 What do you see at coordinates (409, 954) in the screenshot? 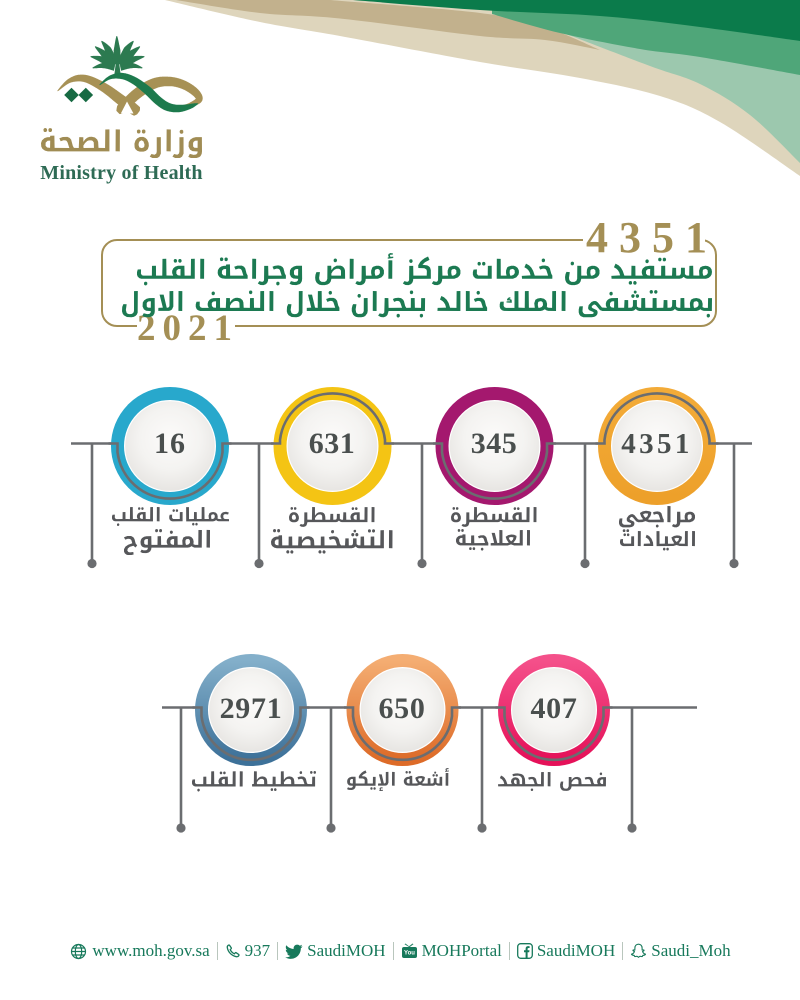
I see `svg-text: You` at bounding box center [409, 954].